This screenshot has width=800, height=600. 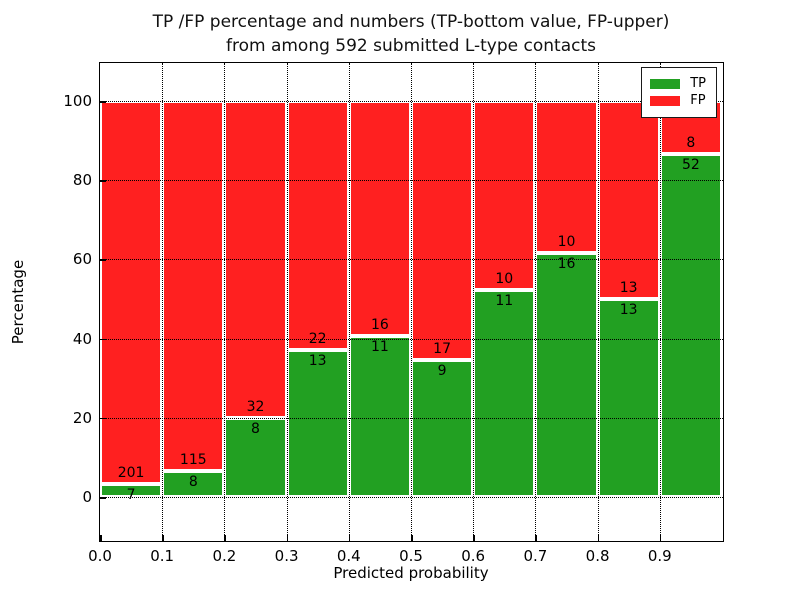 What do you see at coordinates (628, 288) in the screenshot?
I see `bar-label-fp: 13` at bounding box center [628, 288].